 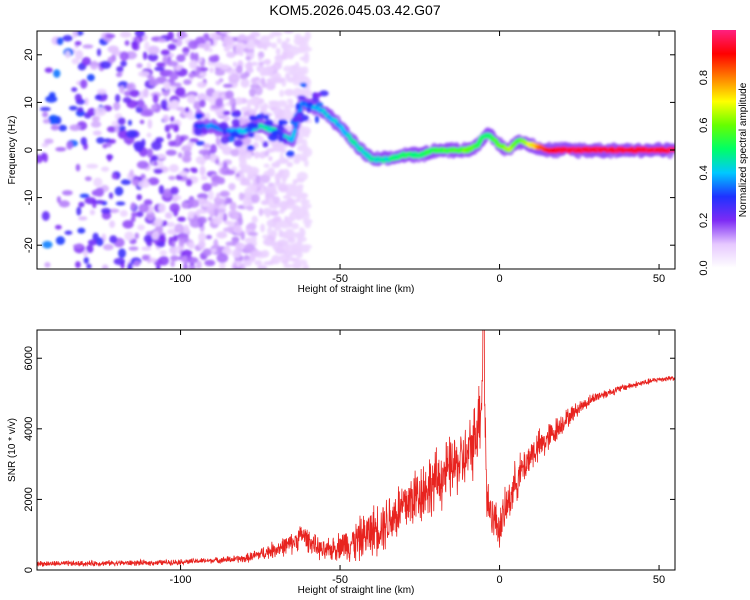 What do you see at coordinates (181, 279) in the screenshot?
I see `spectrogram-x-tick-label: -100` at bounding box center [181, 279].